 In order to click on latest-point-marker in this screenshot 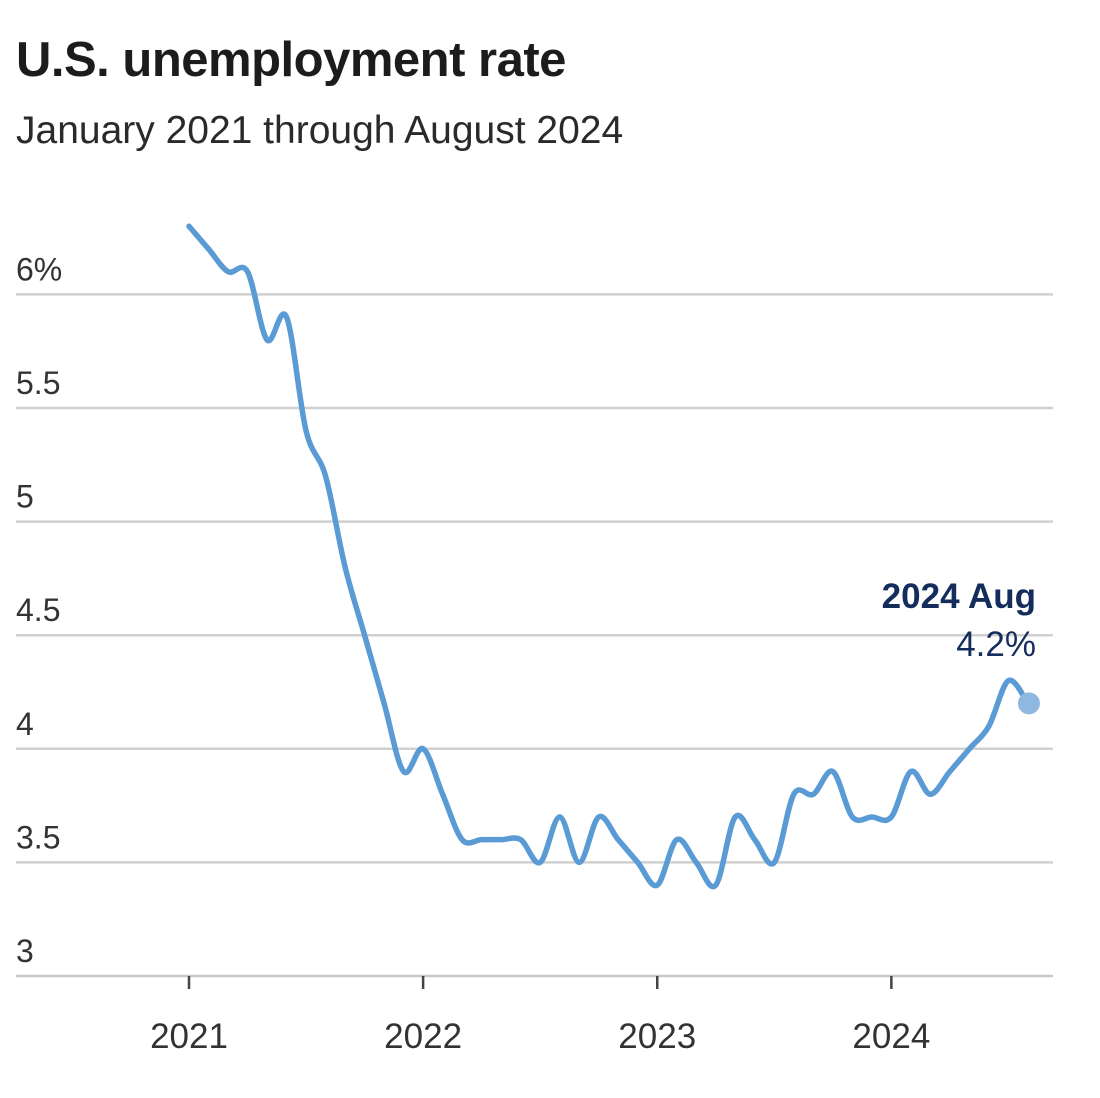, I will do `click(1028, 703)`.